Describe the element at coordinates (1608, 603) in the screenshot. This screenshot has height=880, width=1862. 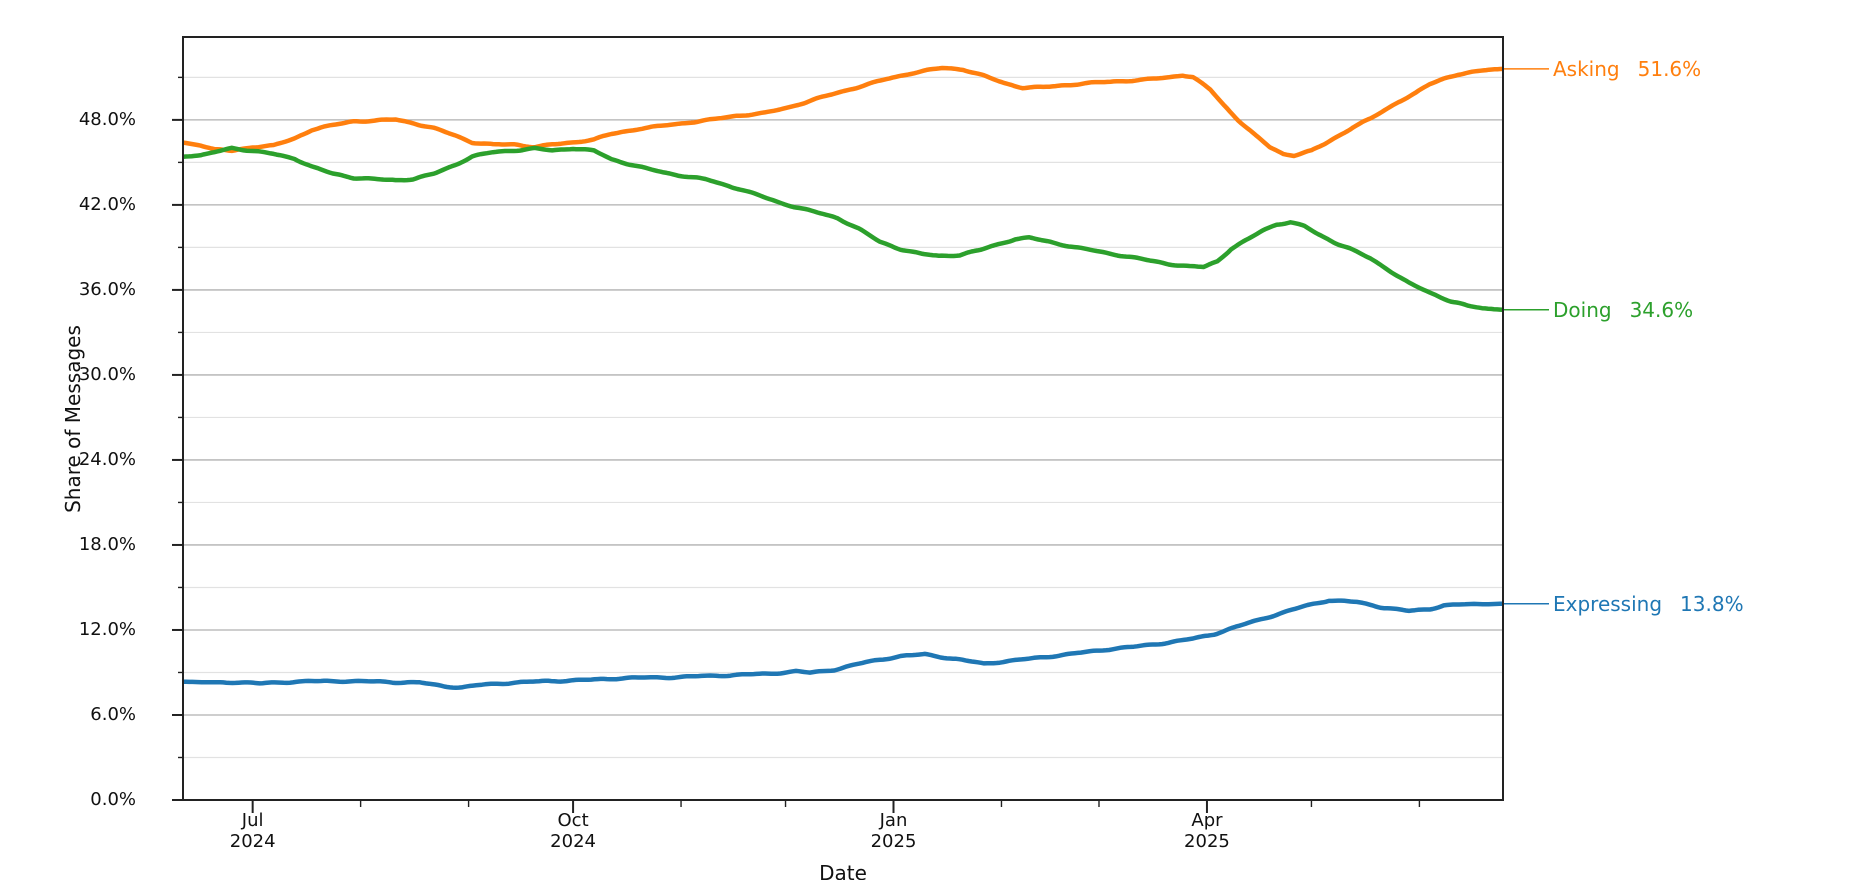
I see `series-name-expressing: Expressing` at that location.